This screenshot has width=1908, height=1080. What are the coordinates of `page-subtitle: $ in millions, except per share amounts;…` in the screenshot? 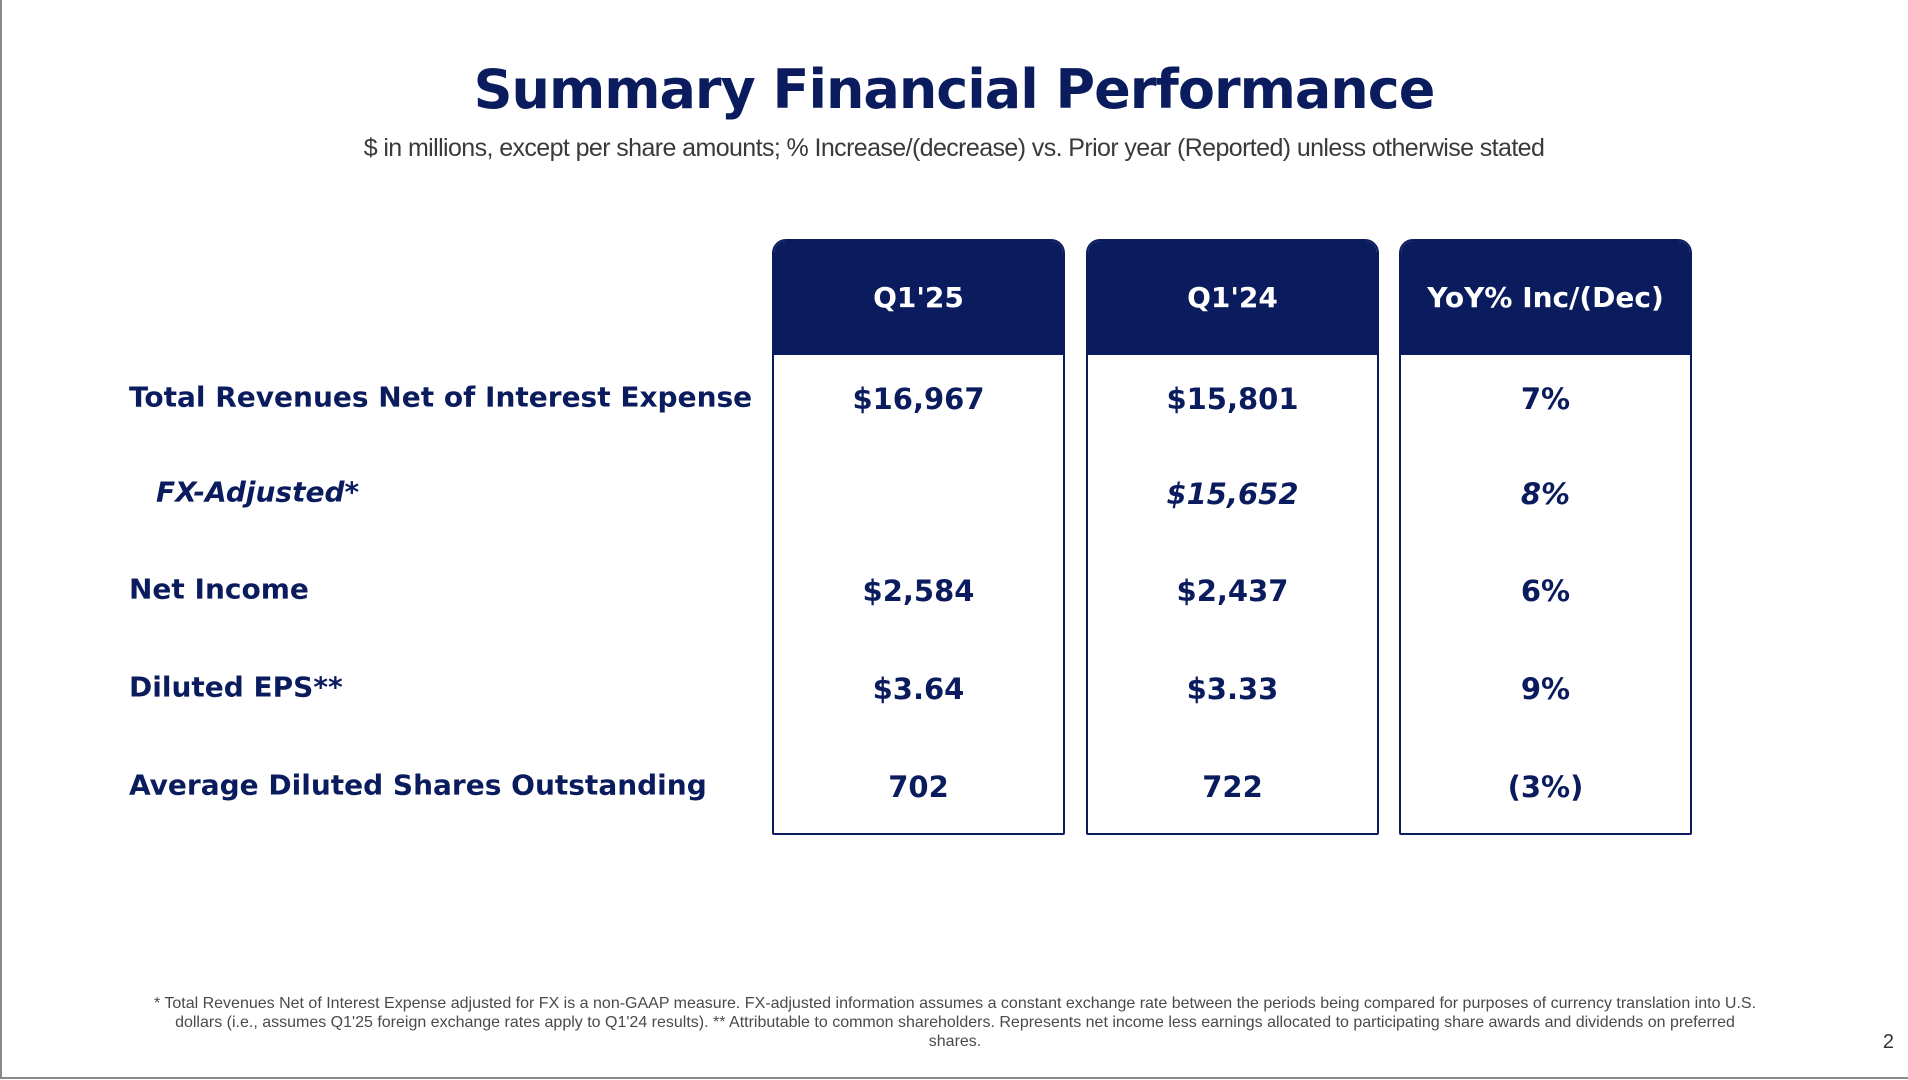 It's located at (954, 148).